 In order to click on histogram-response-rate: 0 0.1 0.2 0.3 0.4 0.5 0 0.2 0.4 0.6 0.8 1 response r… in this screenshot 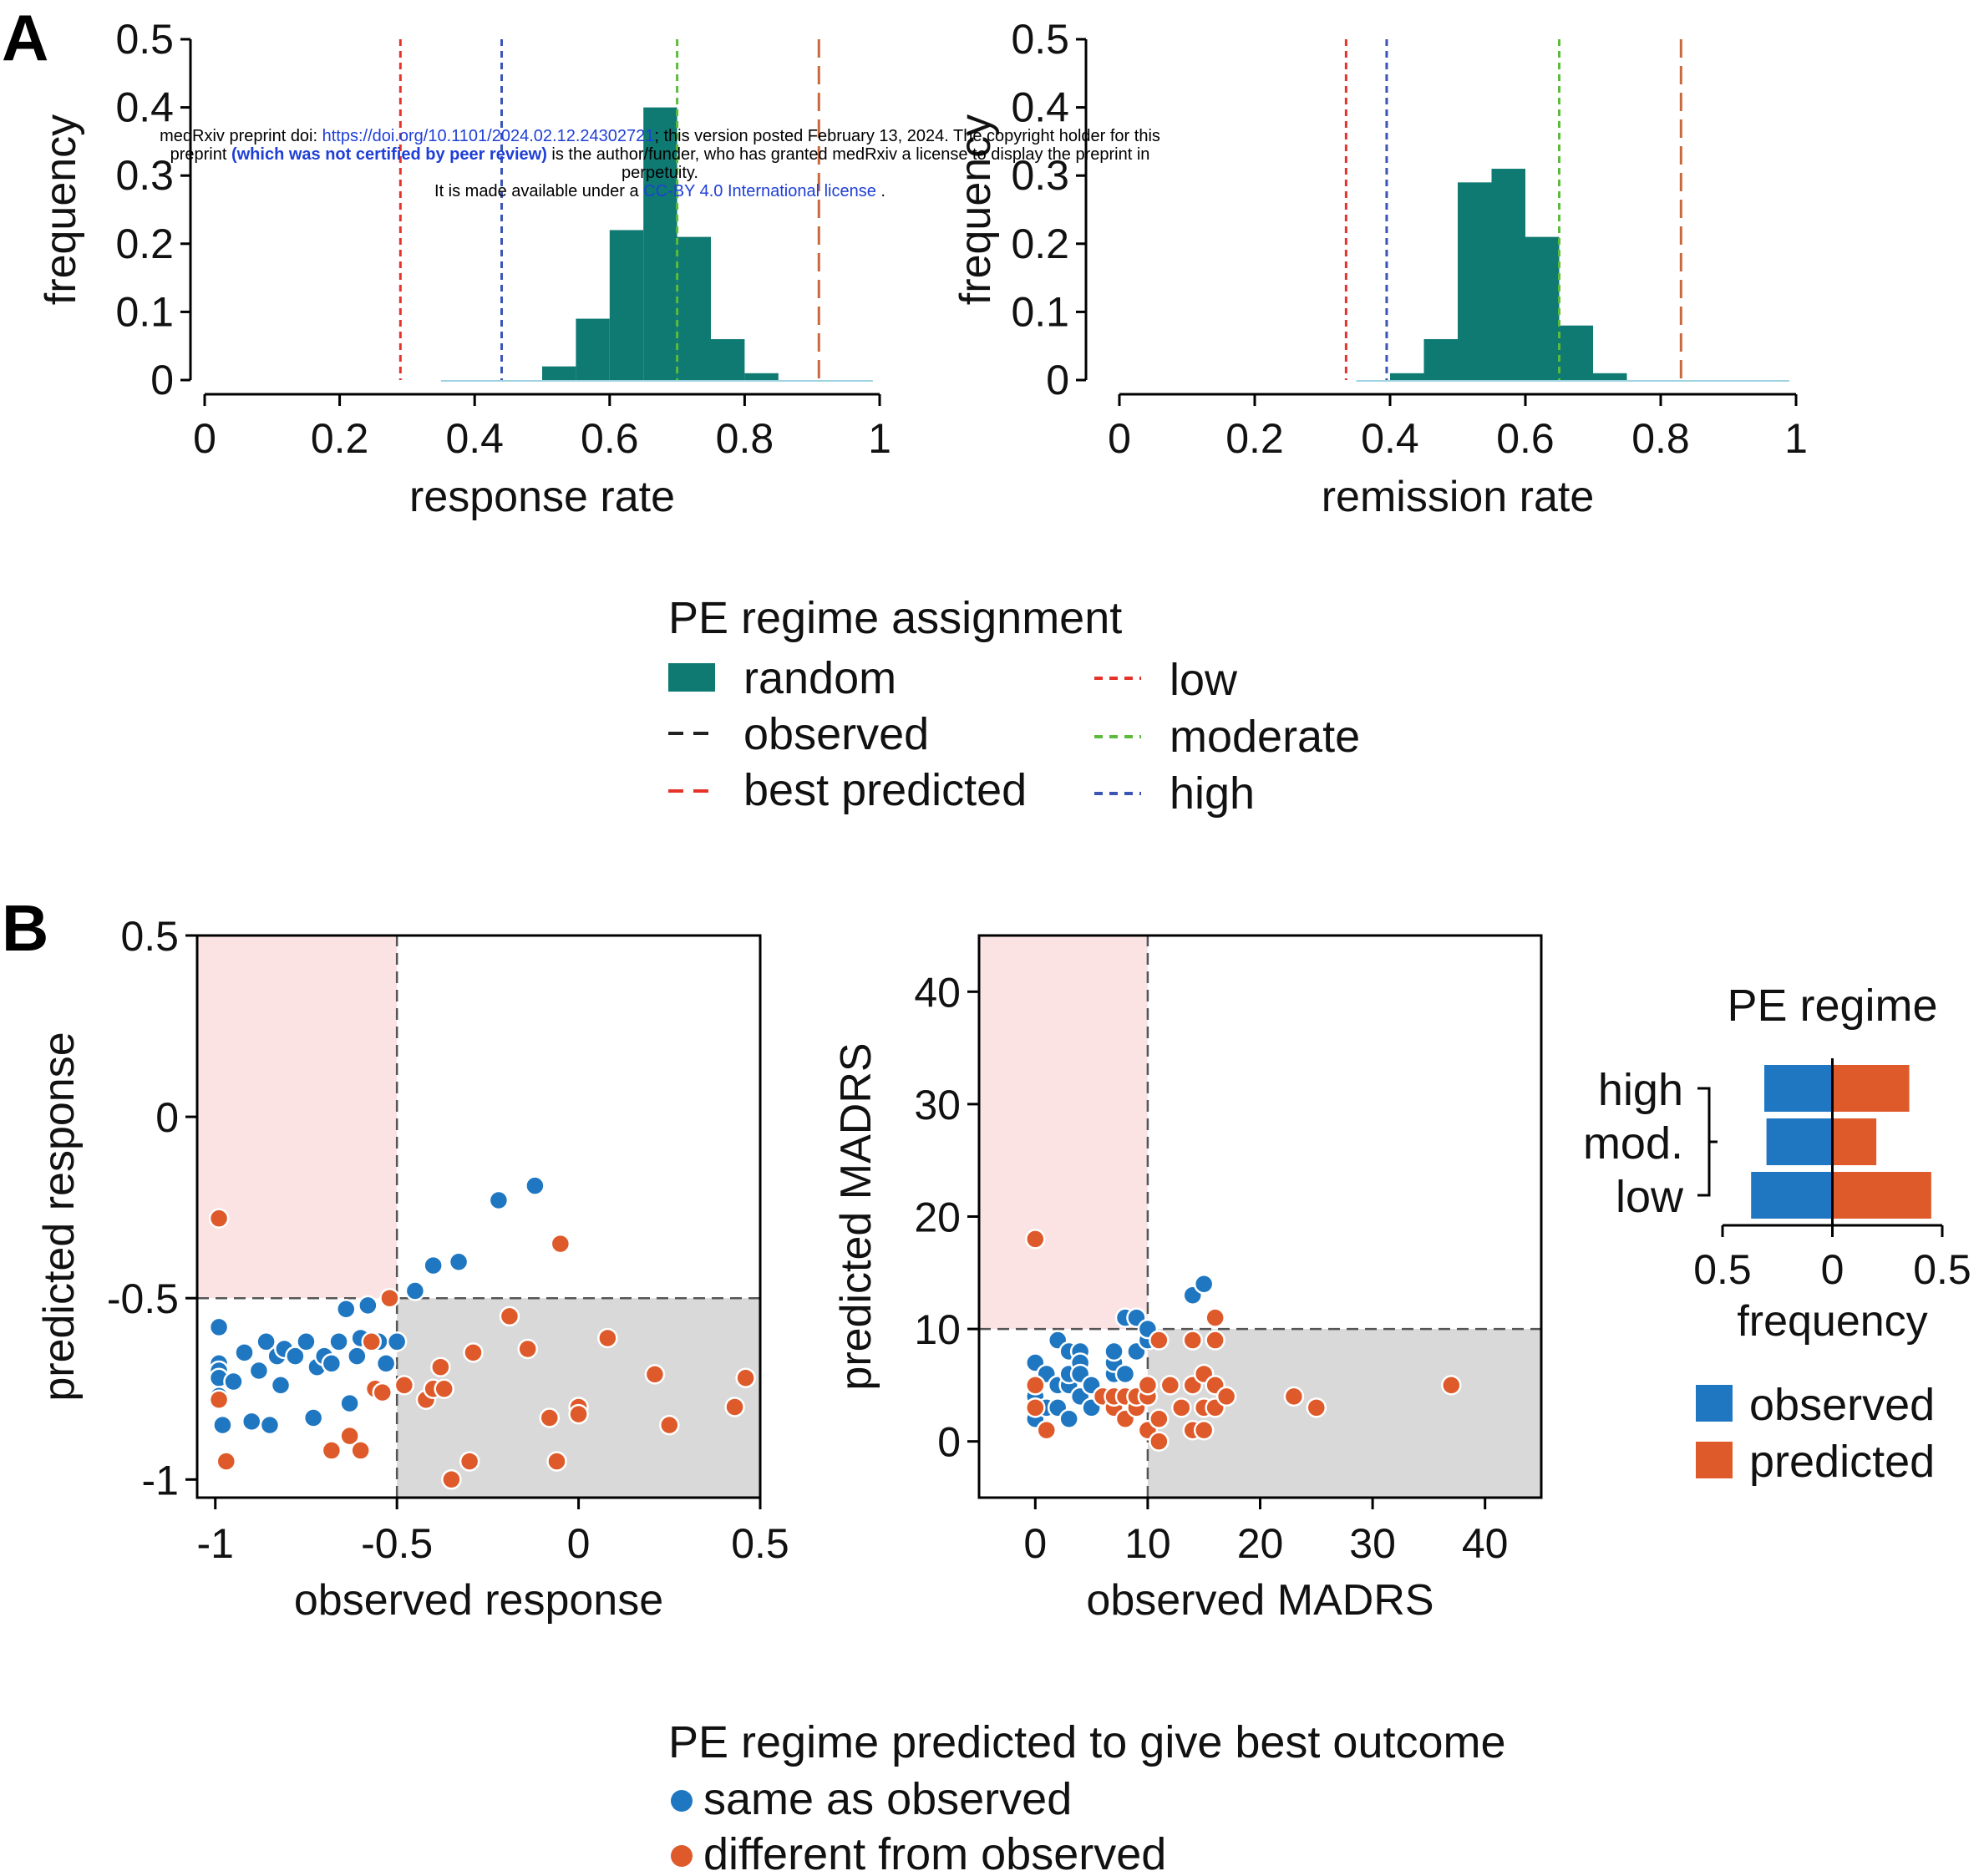, I will do `click(464, 268)`.